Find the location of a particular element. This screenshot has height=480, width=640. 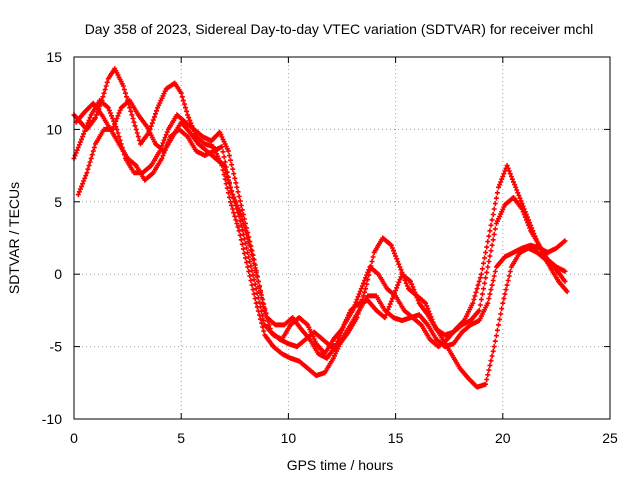

y-axis-label: SDTVAR / TECUs is located at coordinates (14, 238).